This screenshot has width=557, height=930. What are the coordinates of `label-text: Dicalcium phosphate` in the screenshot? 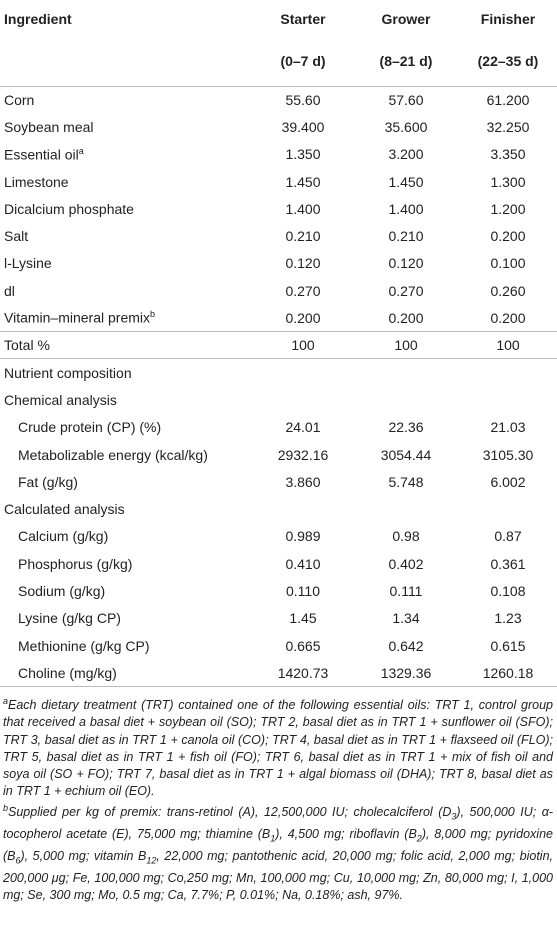 It's located at (69, 208).